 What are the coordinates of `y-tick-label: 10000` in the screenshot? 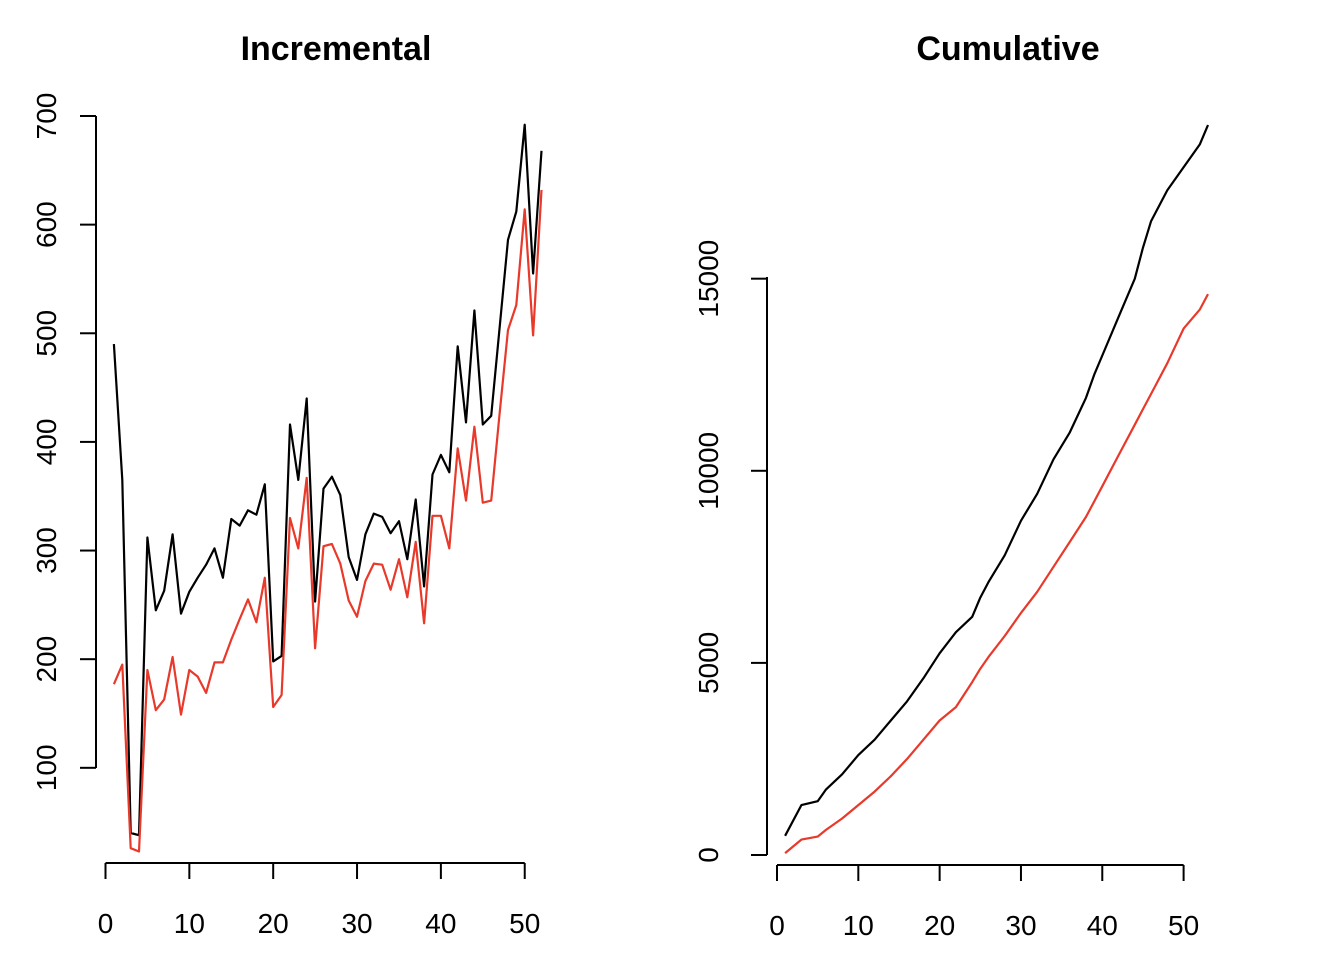 It's located at (708, 471).